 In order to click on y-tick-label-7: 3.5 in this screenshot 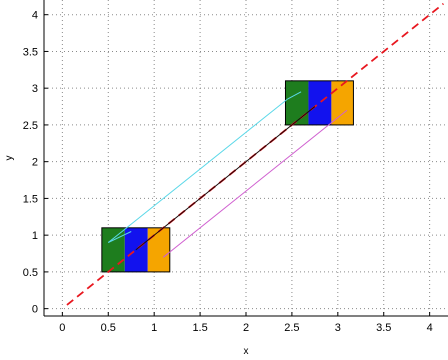, I will do `click(30, 52)`.